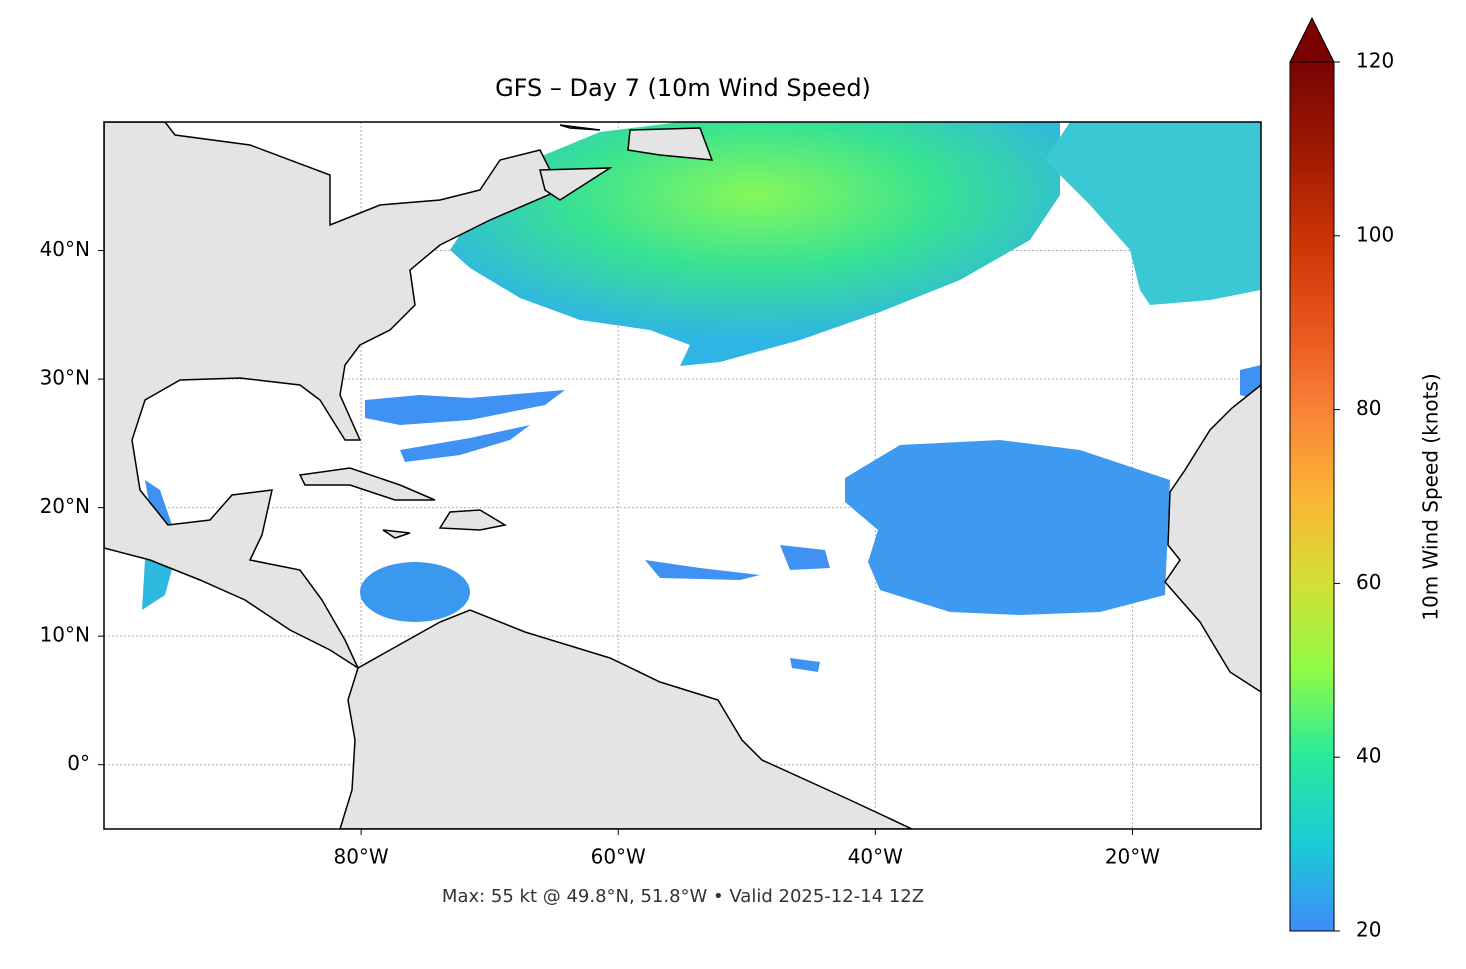 The height and width of the screenshot is (969, 1466). Describe the element at coordinates (1132, 857) in the screenshot. I see `x-tick-label: 20°W` at that location.